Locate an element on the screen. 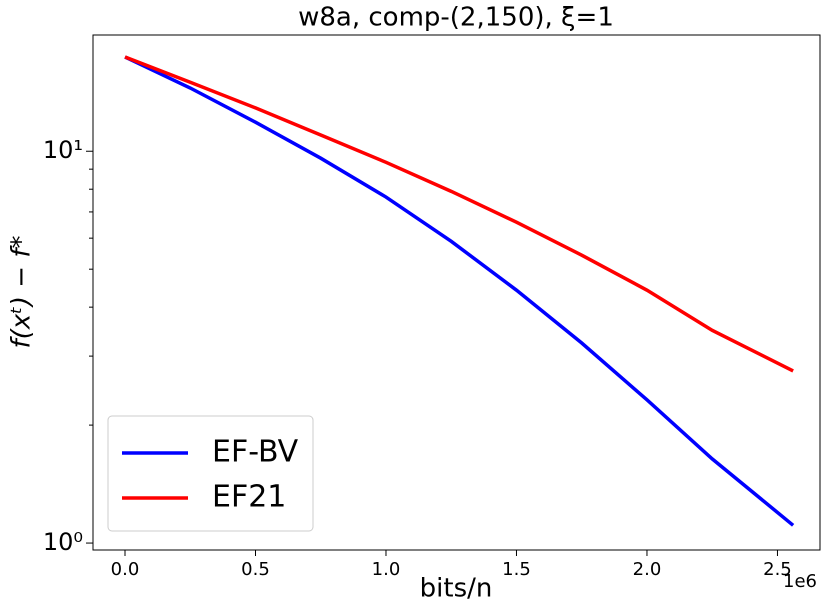 The width and height of the screenshot is (830, 609). legend-box is located at coordinates (210, 473).